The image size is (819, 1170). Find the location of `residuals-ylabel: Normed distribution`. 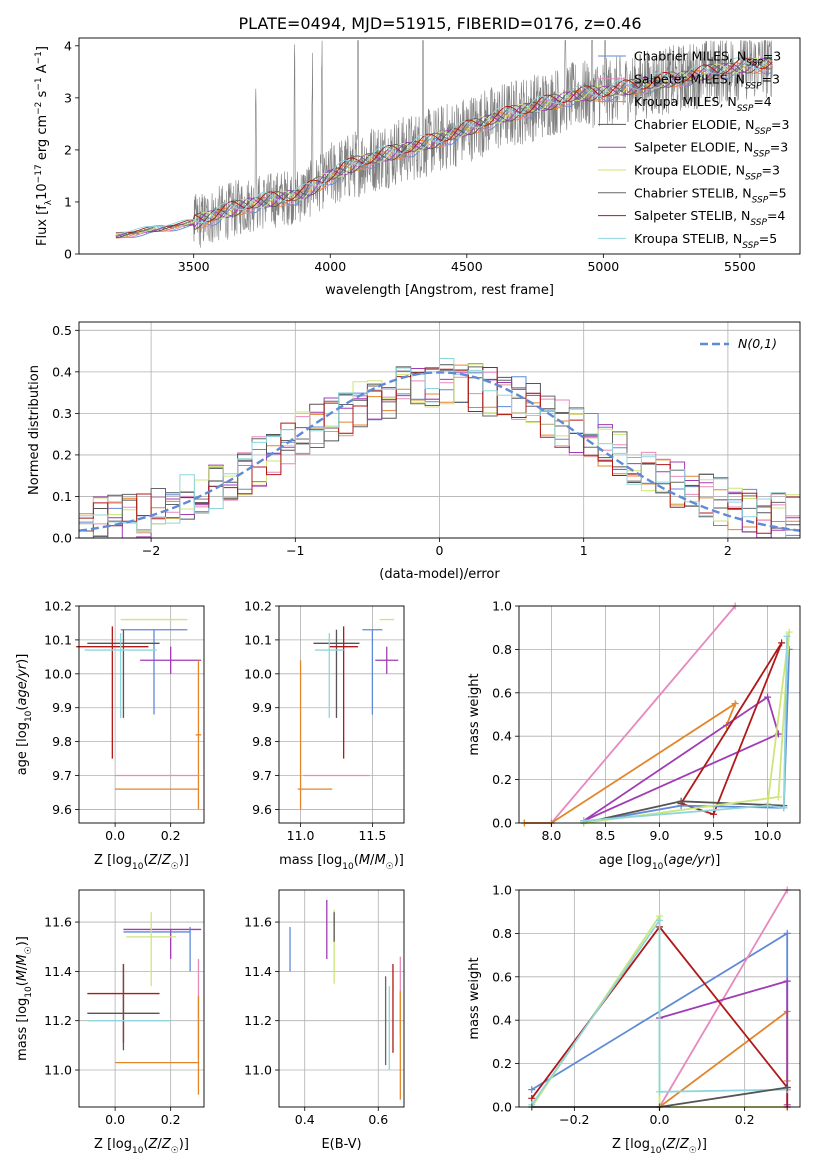

residuals-ylabel: Normed distribution is located at coordinates (34, 430).